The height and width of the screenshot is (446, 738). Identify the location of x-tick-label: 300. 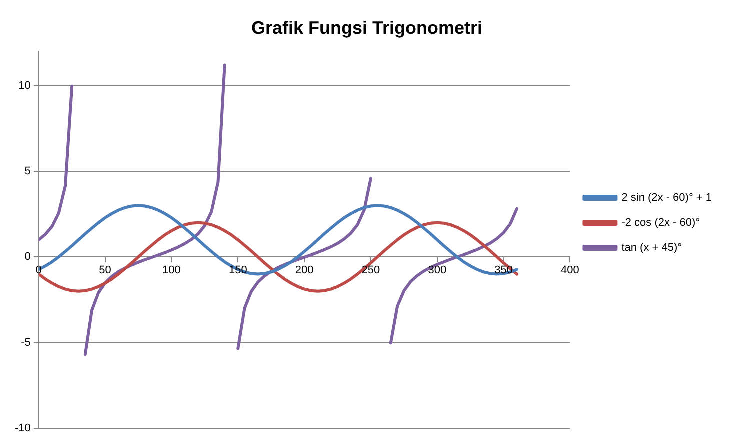
(437, 270).